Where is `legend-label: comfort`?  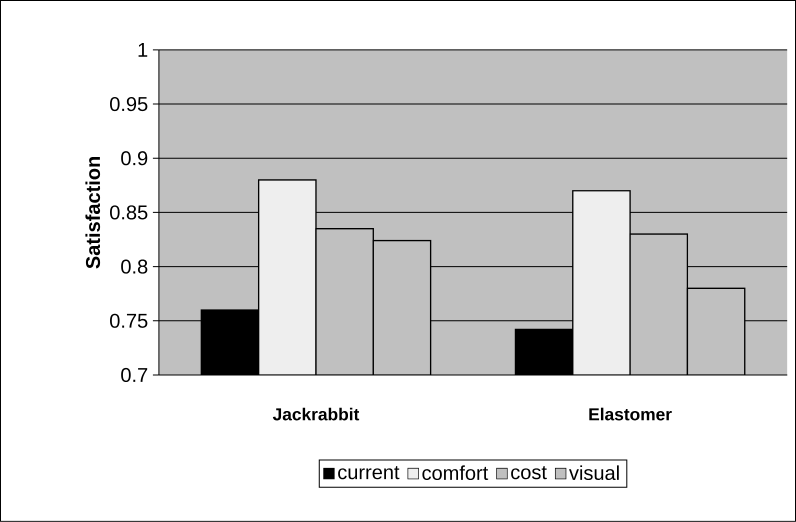
legend-label: comfort is located at coordinates (455, 472).